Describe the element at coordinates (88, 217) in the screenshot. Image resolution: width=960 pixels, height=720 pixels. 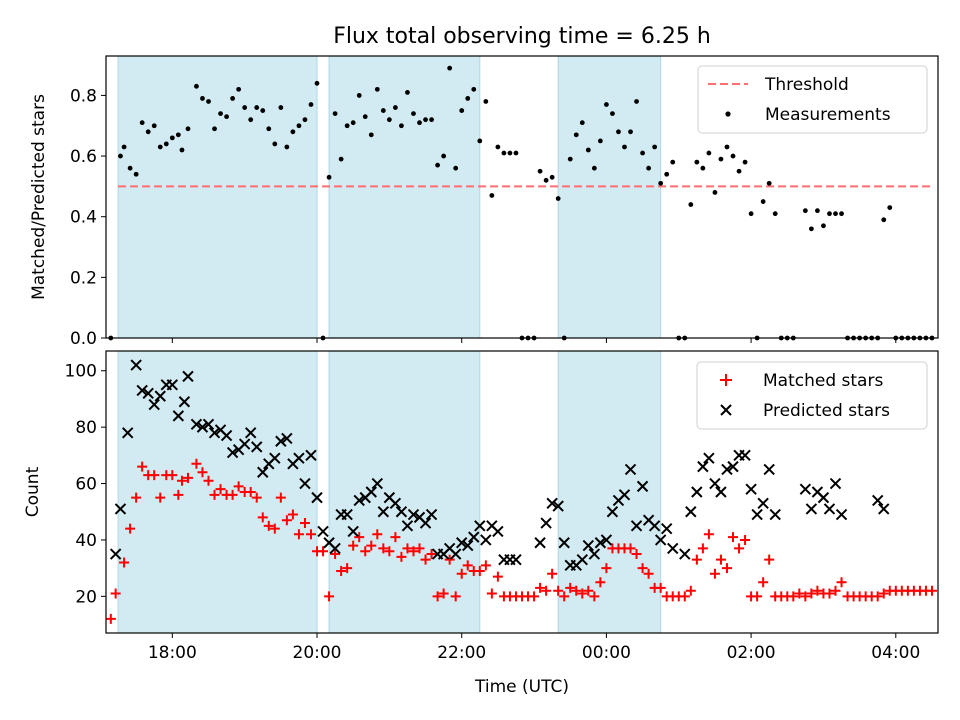
I see `top-y-ticks: 0.0 0.2 0.4 0.6 0.8` at that location.